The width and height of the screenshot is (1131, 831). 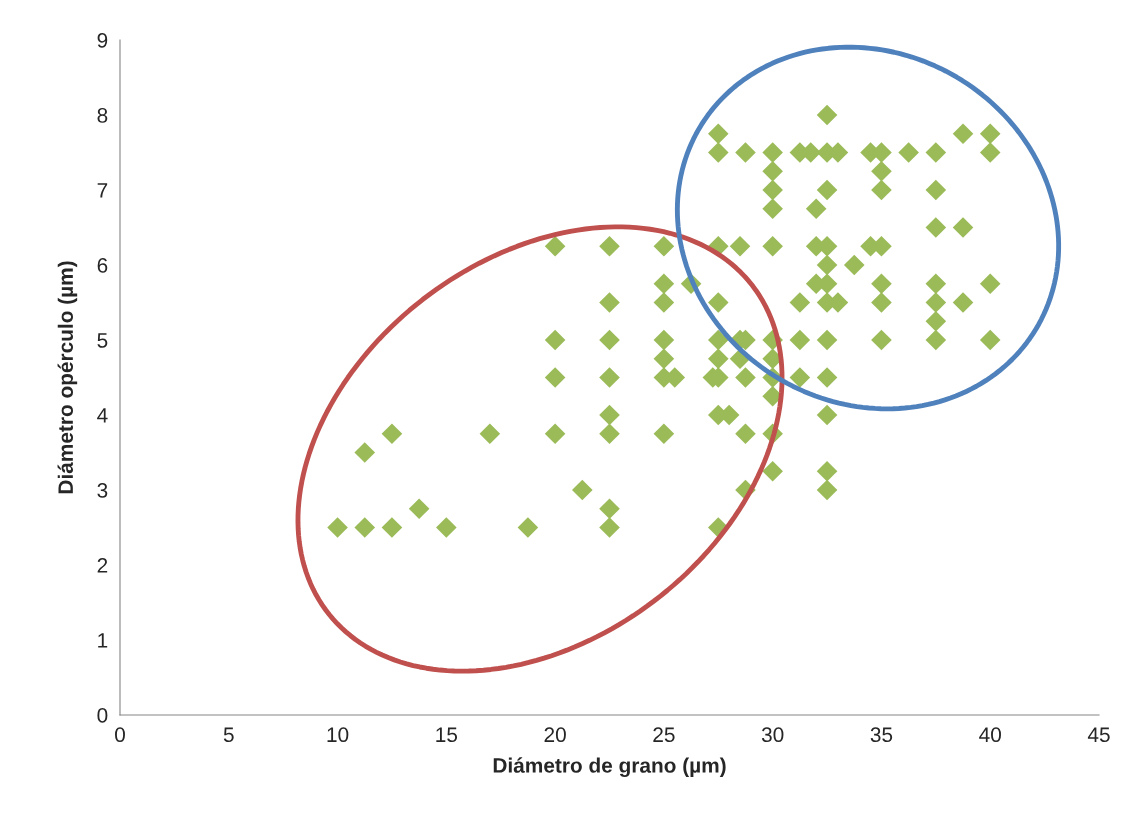 I want to click on x-tick-label: 0, so click(x=120, y=735).